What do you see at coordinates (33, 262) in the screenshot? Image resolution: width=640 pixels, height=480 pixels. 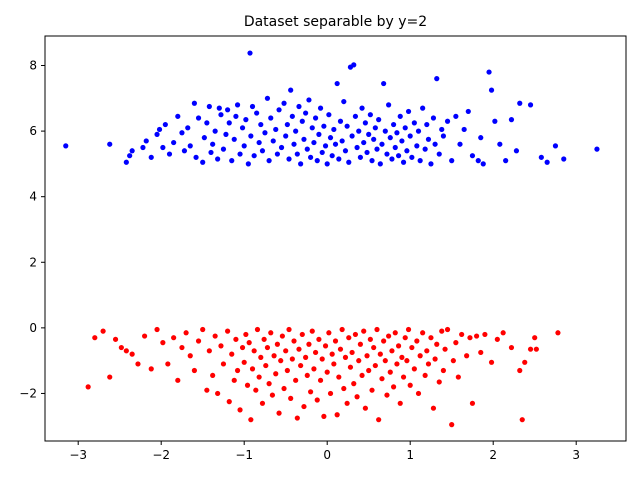 I see `y-tick-label-2: 2` at bounding box center [33, 262].